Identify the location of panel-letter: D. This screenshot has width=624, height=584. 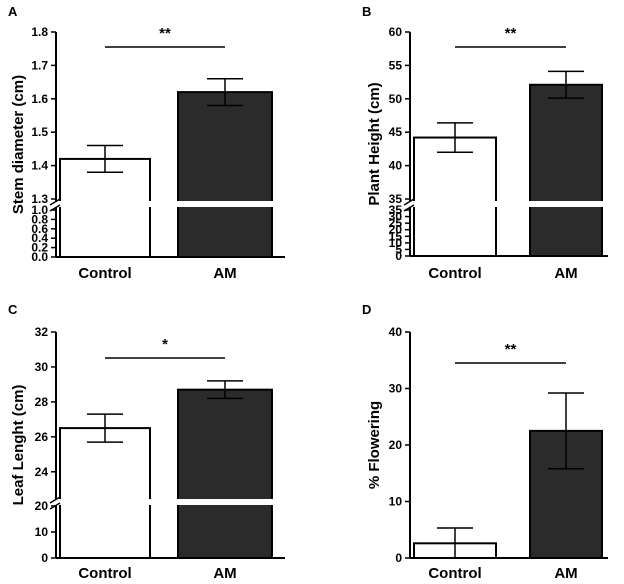
(366, 309).